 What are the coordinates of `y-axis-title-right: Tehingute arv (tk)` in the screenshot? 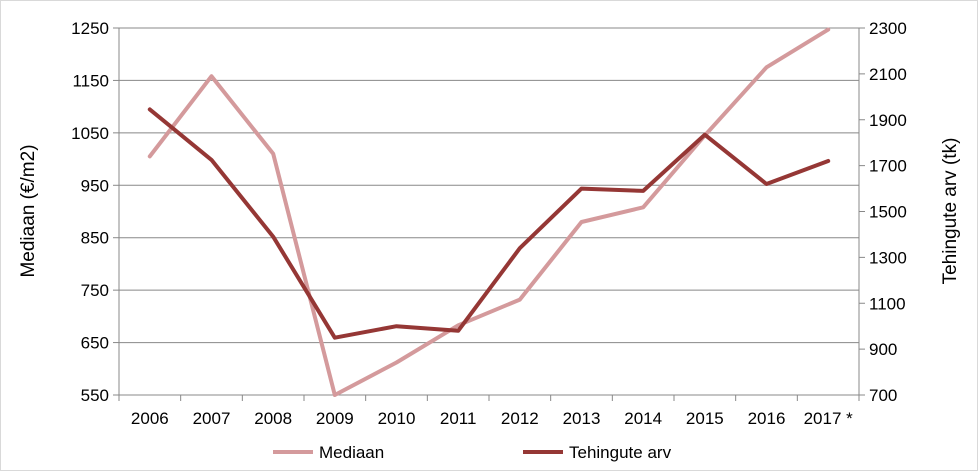 It's located at (950, 211).